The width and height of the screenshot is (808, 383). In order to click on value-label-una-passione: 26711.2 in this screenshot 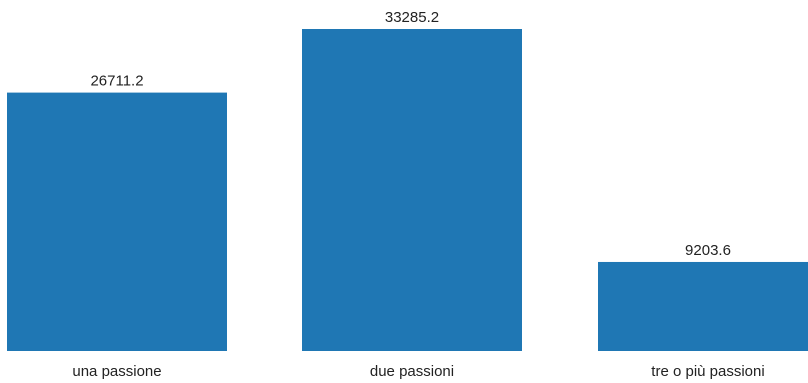, I will do `click(116, 81)`.